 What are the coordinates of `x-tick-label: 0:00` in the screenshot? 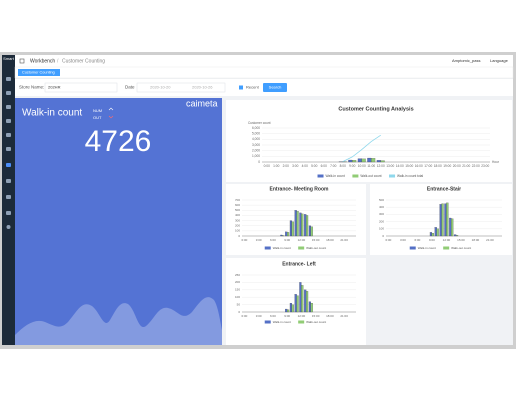 It's located at (244, 240).